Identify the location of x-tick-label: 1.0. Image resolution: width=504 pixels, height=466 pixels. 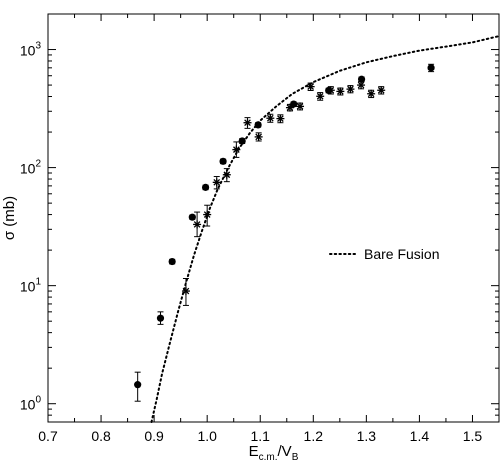
(207, 436).